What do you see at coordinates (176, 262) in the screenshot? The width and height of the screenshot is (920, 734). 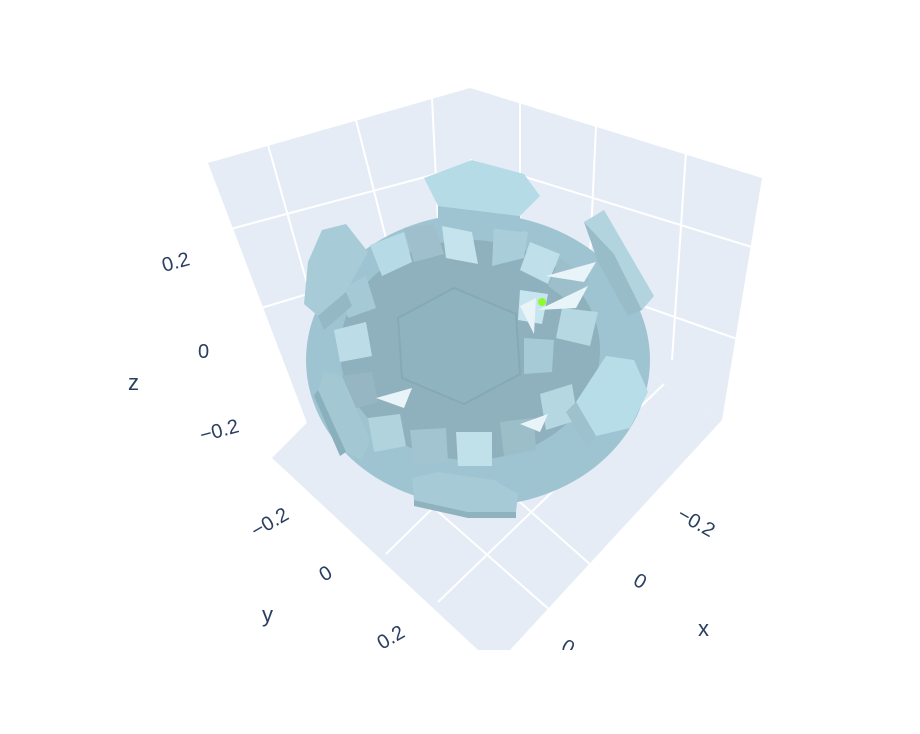 I see `z-tick-label: 0.2` at bounding box center [176, 262].